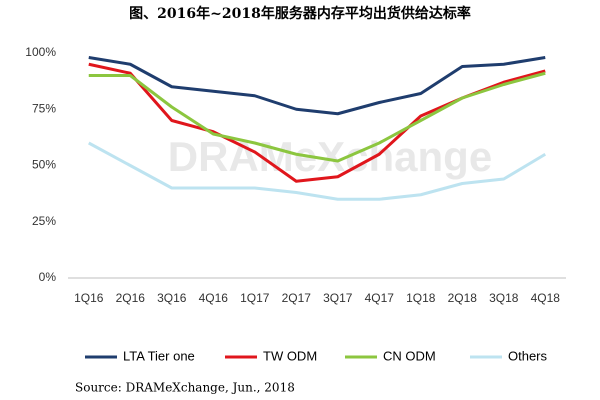  I want to click on x-tick-label: 3Q16, so click(172, 298).